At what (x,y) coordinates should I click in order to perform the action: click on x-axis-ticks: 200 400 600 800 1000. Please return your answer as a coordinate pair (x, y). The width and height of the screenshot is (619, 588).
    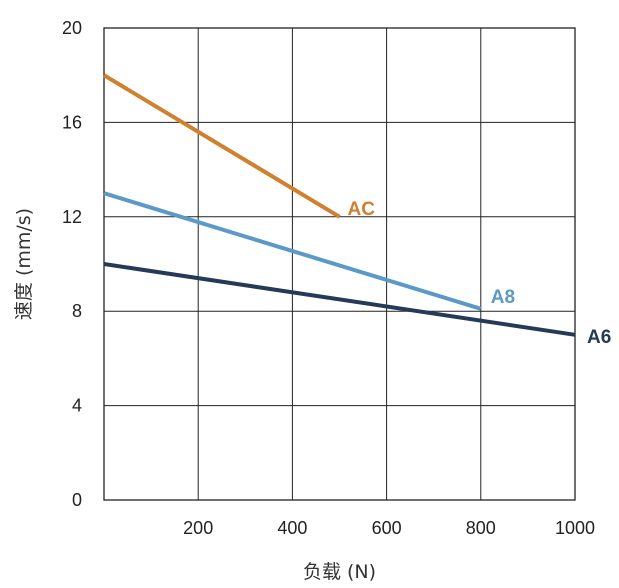
    Looking at the image, I should click on (389, 528).